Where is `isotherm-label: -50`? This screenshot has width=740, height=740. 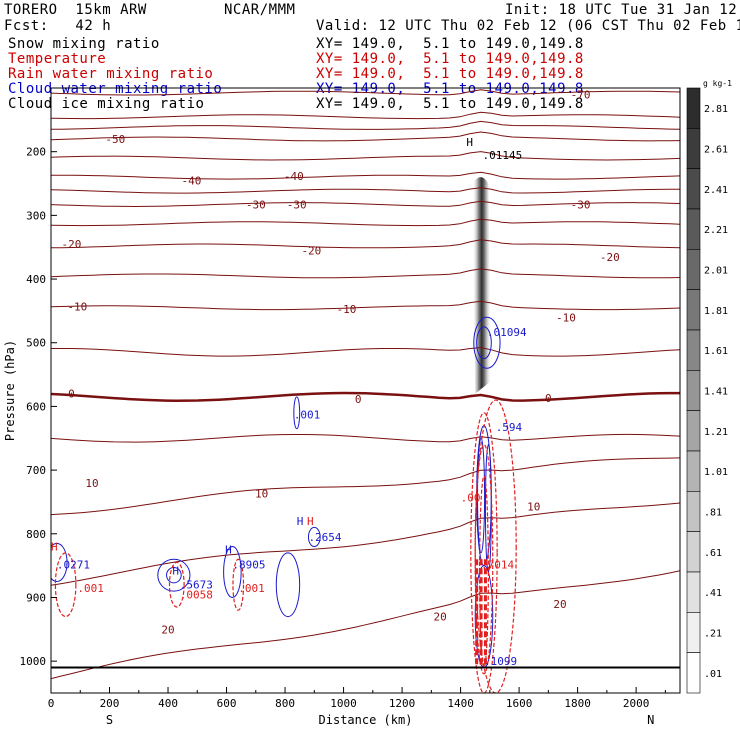 isotherm-label: -50 is located at coordinates (115, 139).